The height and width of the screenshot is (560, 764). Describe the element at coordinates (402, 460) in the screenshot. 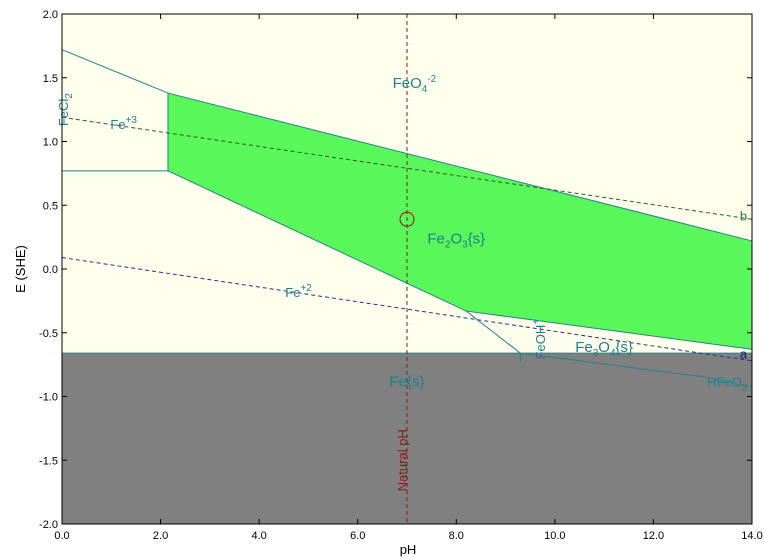

I see `label-10: Natural pH` at that location.